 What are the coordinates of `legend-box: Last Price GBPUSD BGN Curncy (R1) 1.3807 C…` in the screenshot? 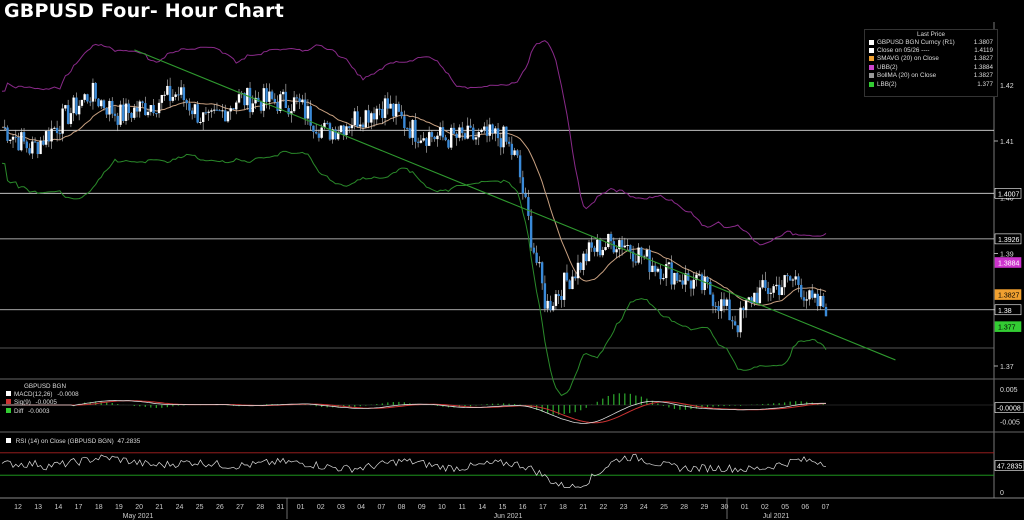 It's located at (931, 63).